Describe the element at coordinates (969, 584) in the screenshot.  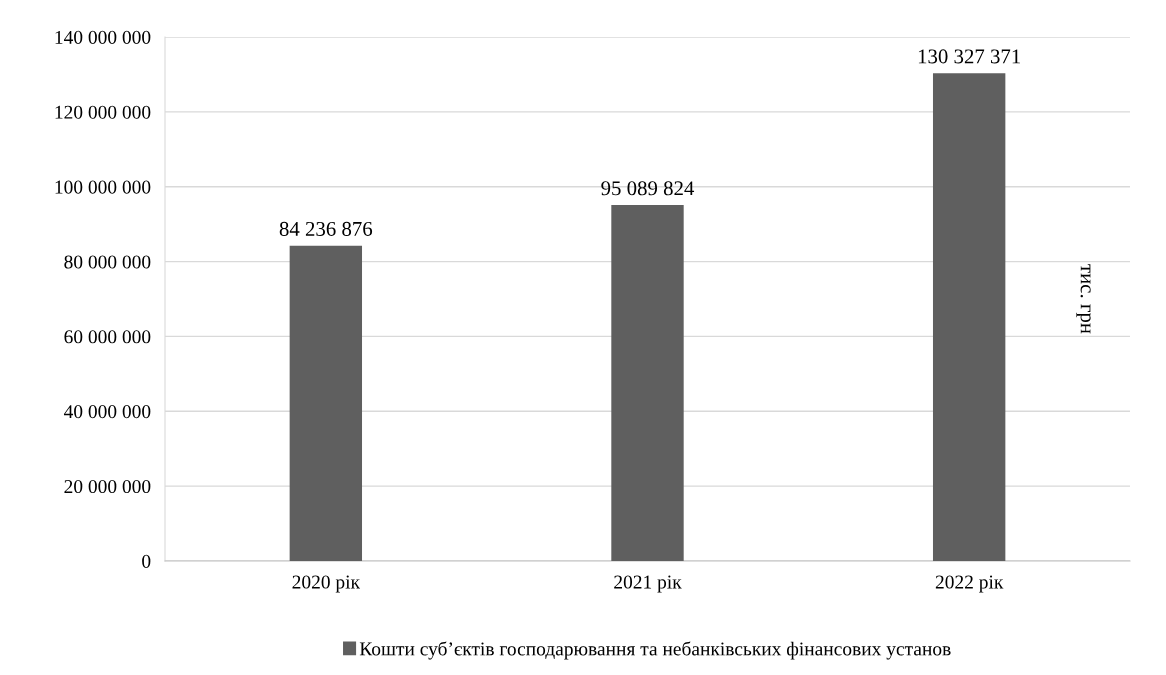
I see `x-tick-label: 2022 рік` at that location.